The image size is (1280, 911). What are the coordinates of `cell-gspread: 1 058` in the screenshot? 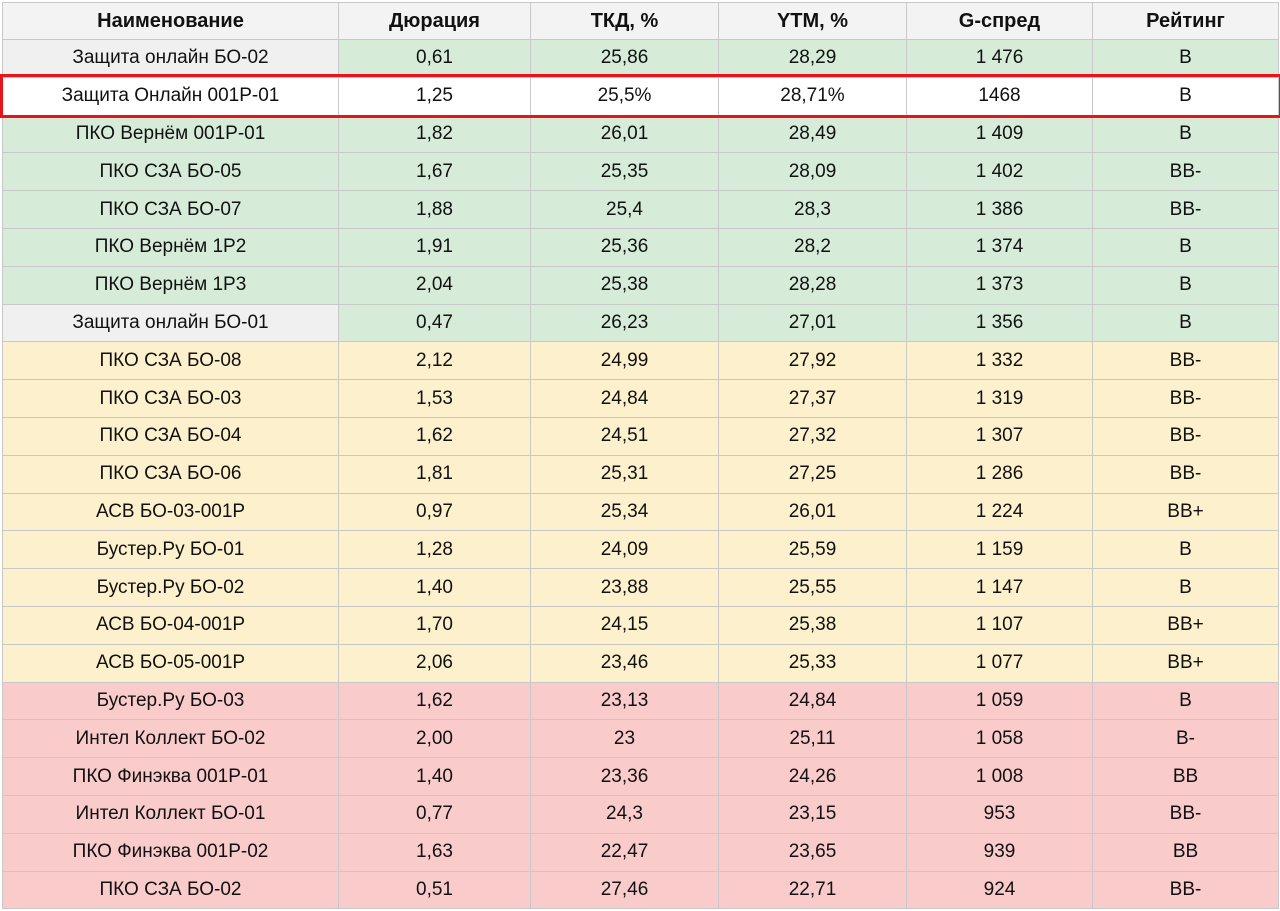 It's located at (999, 739).